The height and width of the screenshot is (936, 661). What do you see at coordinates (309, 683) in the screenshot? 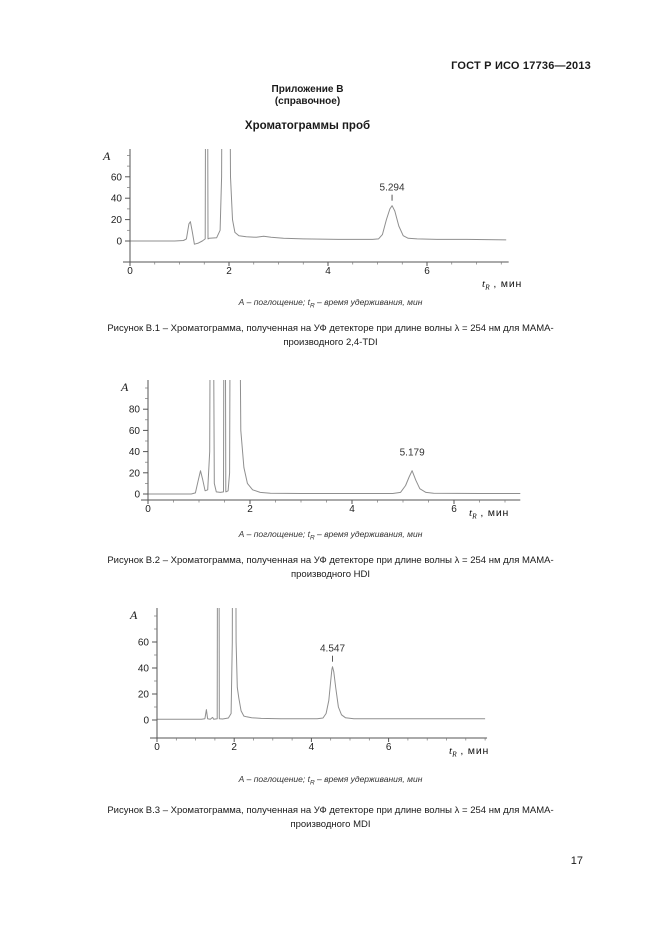
I see `chromatogram-figure-b3: 0 20 40 60 0 2 4 6 4.547 AtR , мин` at bounding box center [309, 683].